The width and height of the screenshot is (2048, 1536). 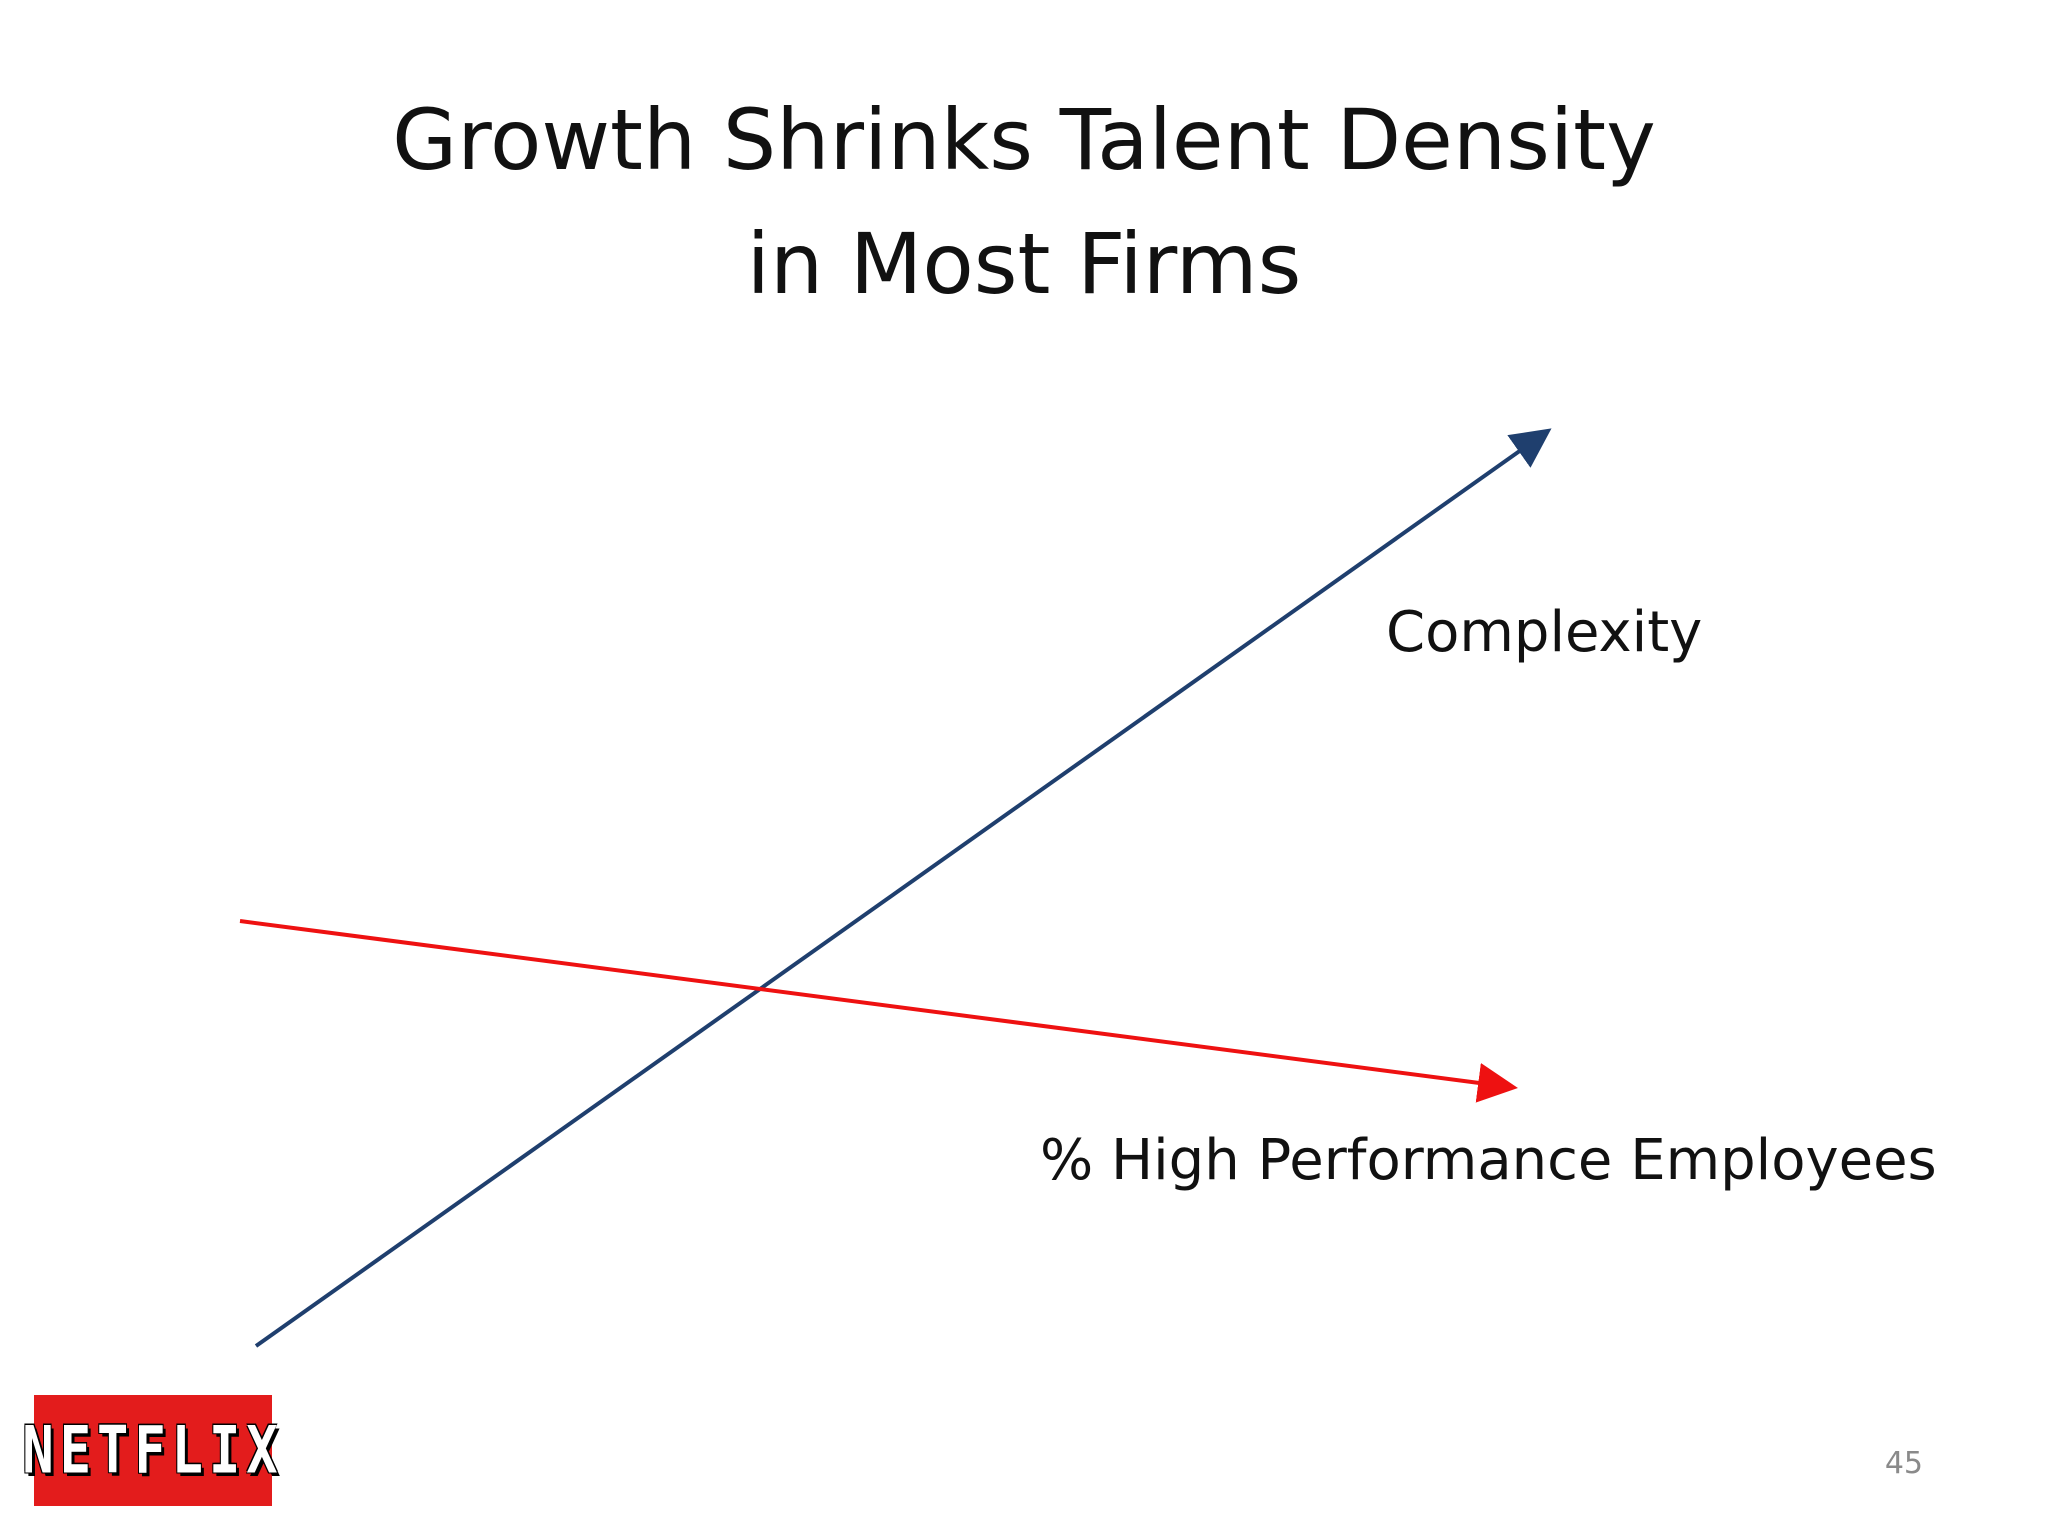 What do you see at coordinates (1903, 1463) in the screenshot?
I see `page-number: 45` at bounding box center [1903, 1463].